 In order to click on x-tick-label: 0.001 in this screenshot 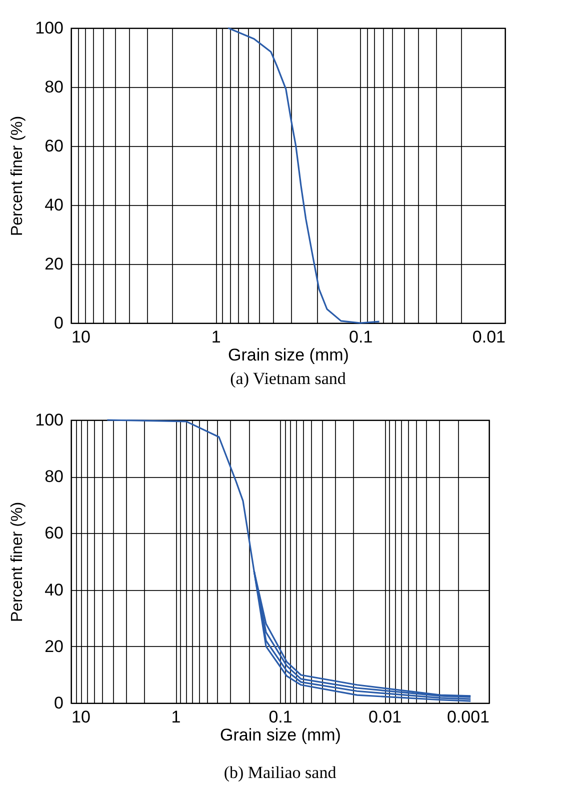, I will do `click(468, 717)`.